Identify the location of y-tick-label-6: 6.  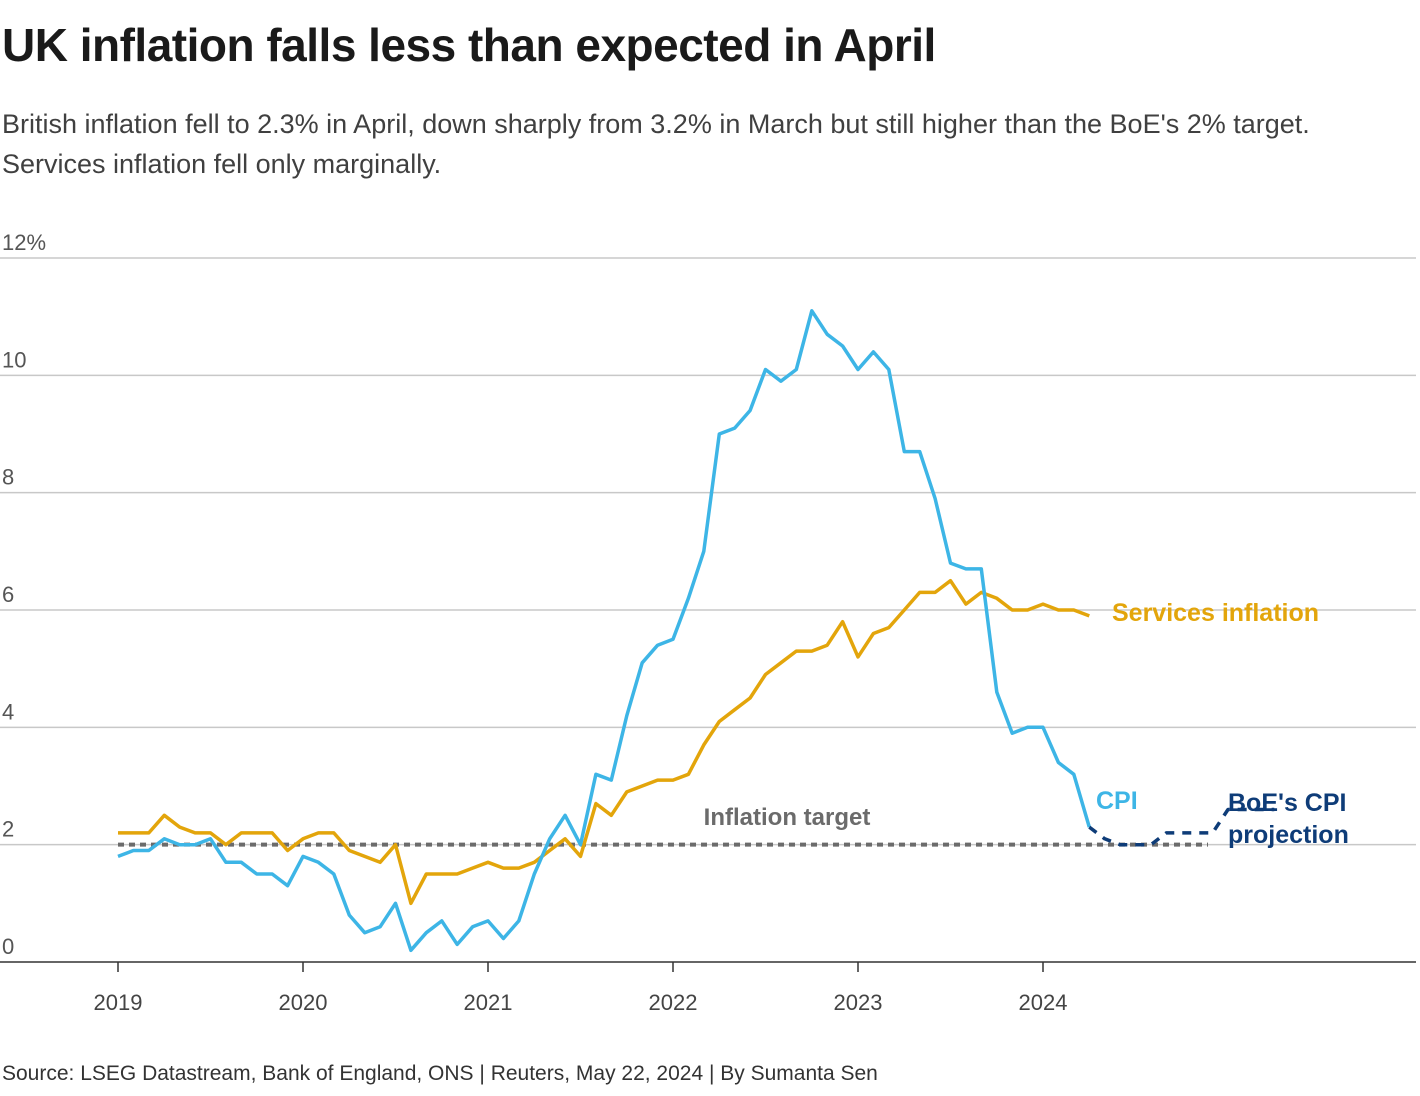
(8, 594).